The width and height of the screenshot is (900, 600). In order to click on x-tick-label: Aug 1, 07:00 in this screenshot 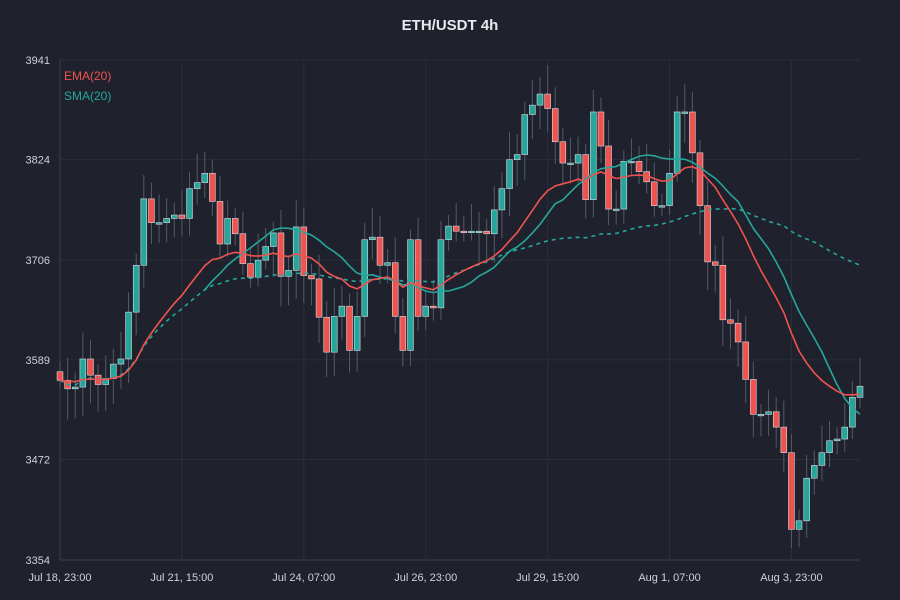, I will do `click(669, 578)`.